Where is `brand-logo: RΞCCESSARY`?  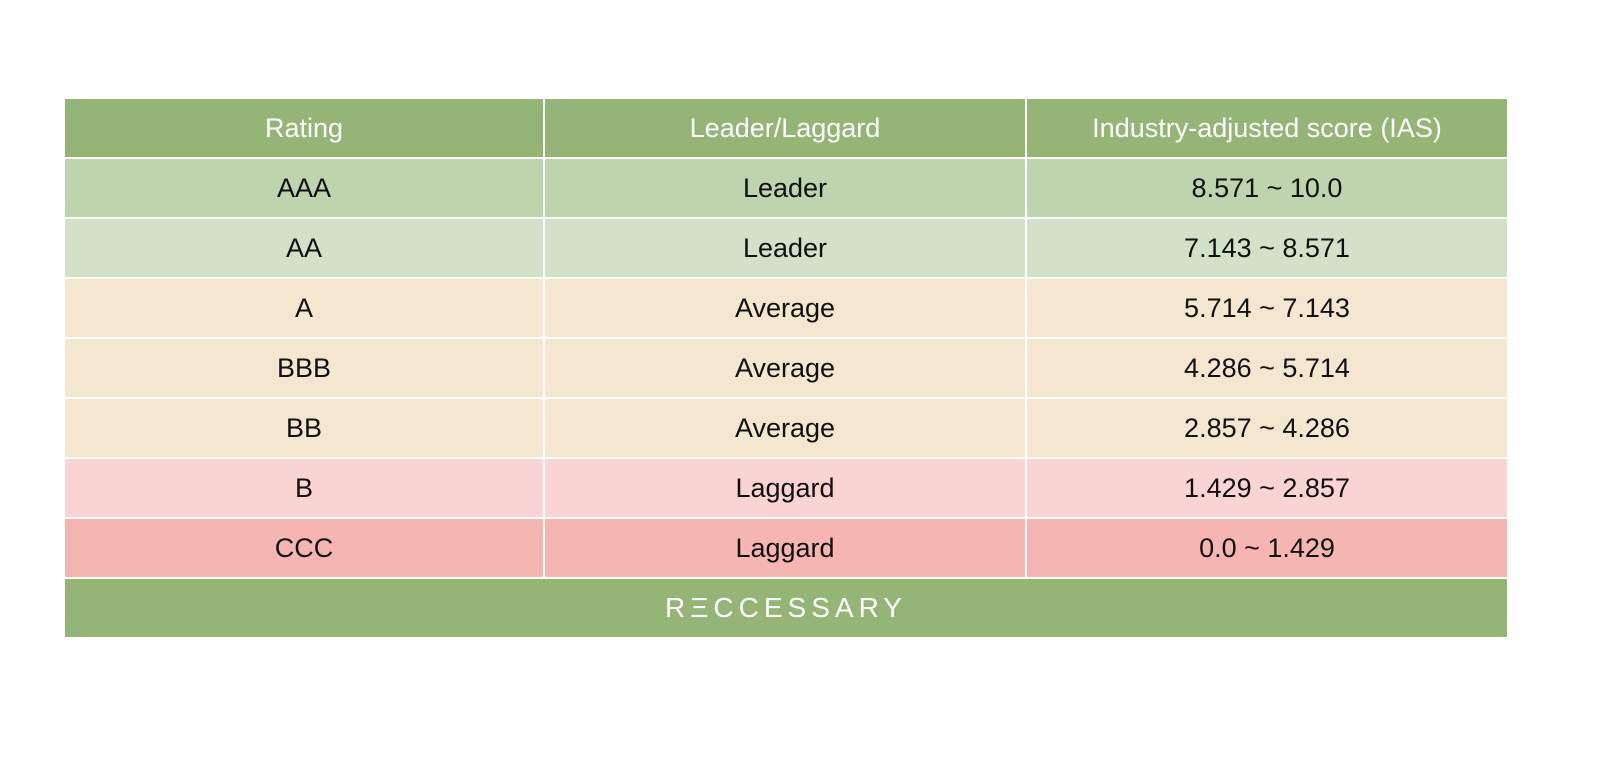 brand-logo: RΞCCESSARY is located at coordinates (786, 607).